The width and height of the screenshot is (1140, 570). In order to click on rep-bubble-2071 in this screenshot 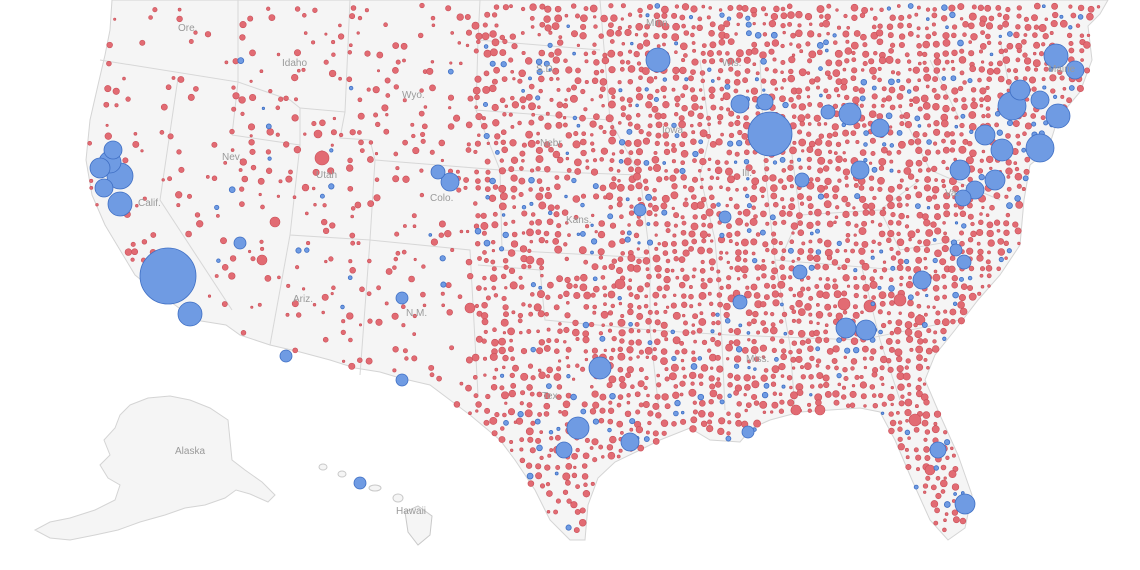, I will do `click(484, 316)`.